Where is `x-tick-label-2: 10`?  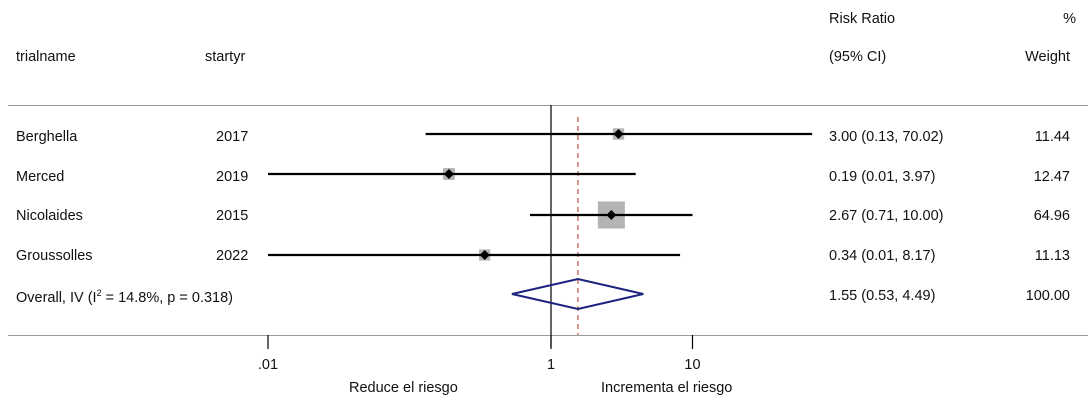
x-tick-label-2: 10 is located at coordinates (692, 365).